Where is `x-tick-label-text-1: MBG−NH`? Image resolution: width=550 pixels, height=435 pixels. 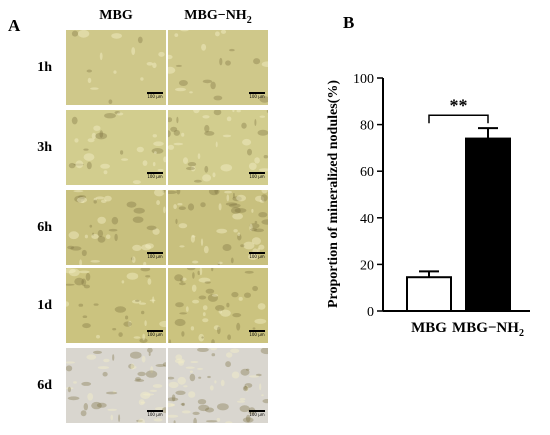
x-tick-label-text-1: MBG−NH is located at coordinates (485, 328).